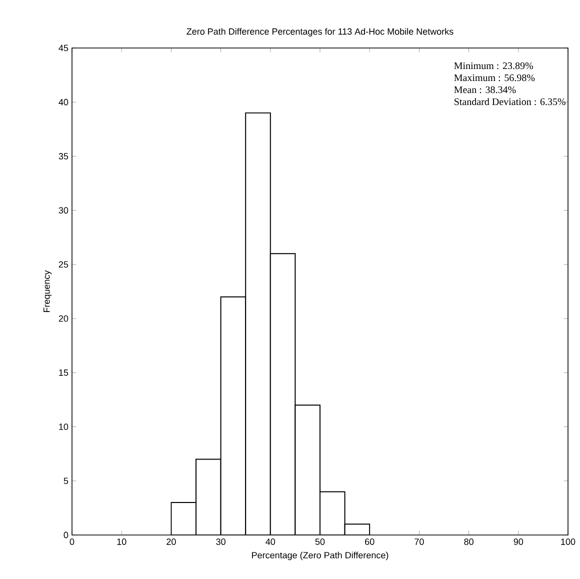  What do you see at coordinates (494, 78) in the screenshot?
I see `annotation: Maximum : 56.98%` at bounding box center [494, 78].